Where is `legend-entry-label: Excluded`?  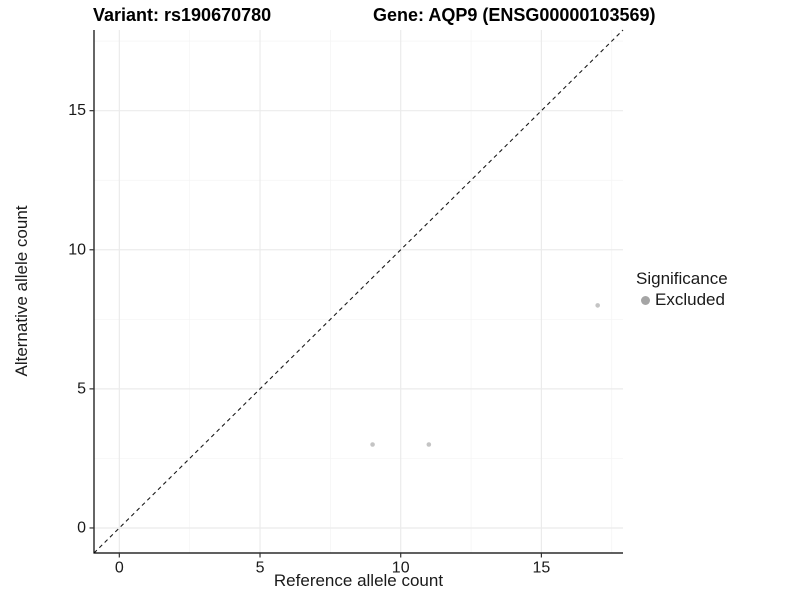 legend-entry-label: Excluded is located at coordinates (690, 299).